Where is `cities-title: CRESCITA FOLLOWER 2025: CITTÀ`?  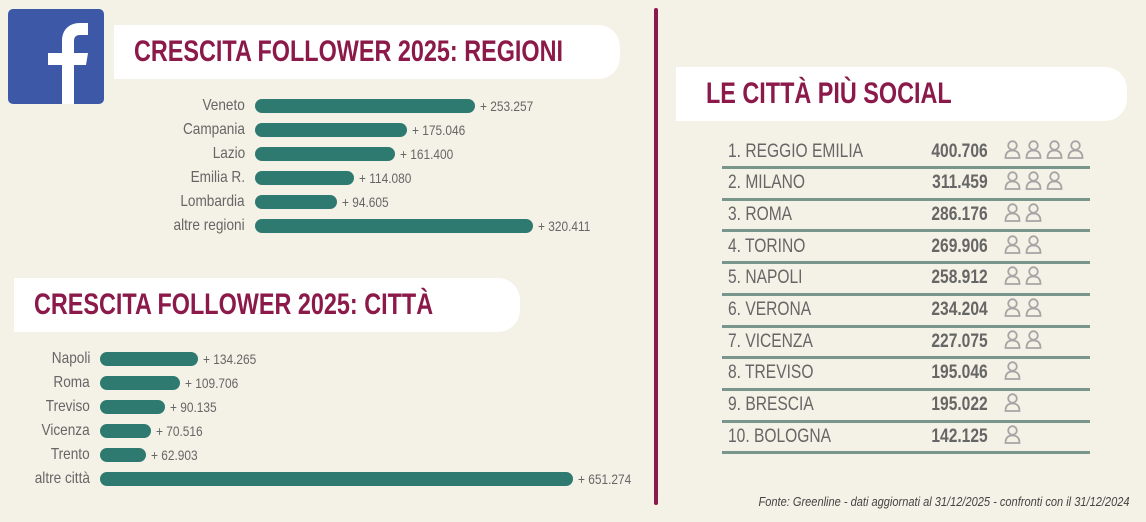
cities-title: CRESCITA FOLLOWER 2025: CITTÀ is located at coordinates (234, 304).